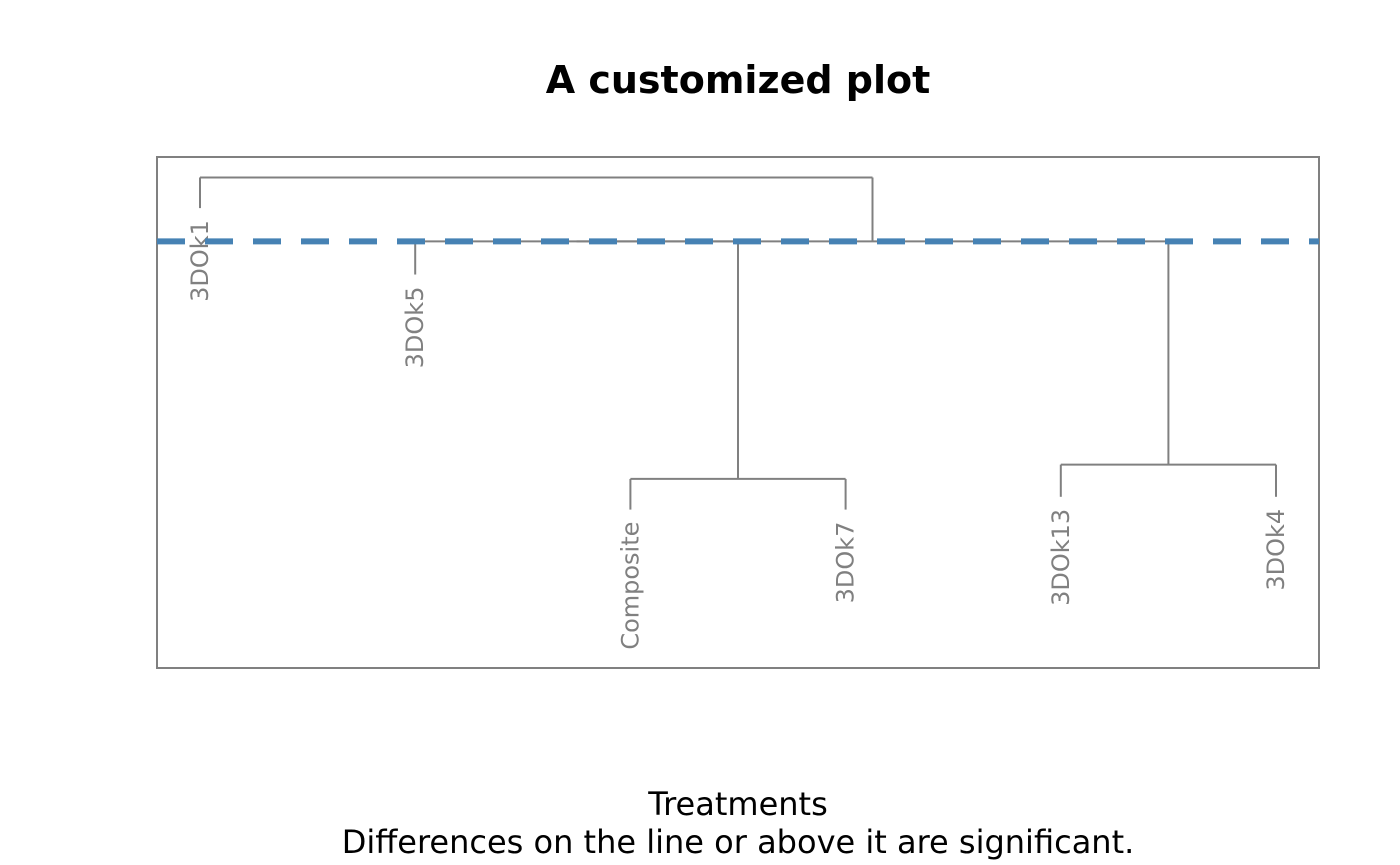 The image size is (1400, 865). What do you see at coordinates (738, 80) in the screenshot?
I see `chart-title: A customized plot` at bounding box center [738, 80].